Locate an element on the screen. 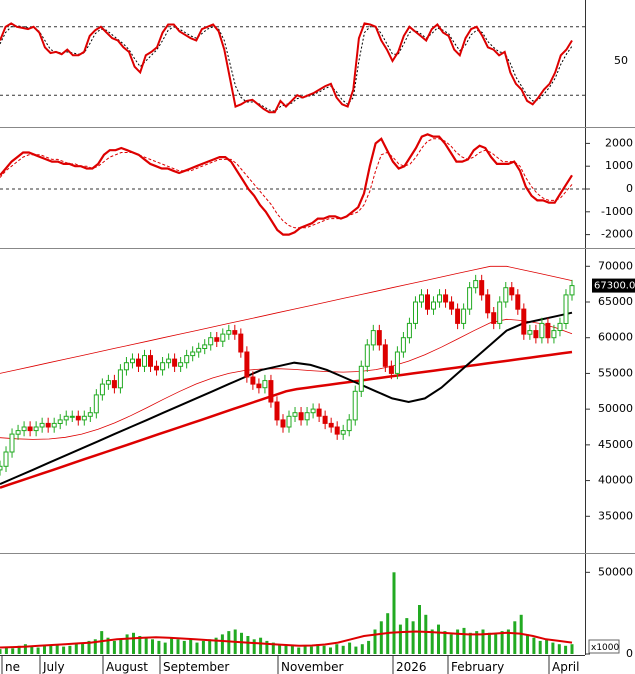 The height and width of the screenshot is (674, 635). price-tick-label: 60000 is located at coordinates (615, 337).